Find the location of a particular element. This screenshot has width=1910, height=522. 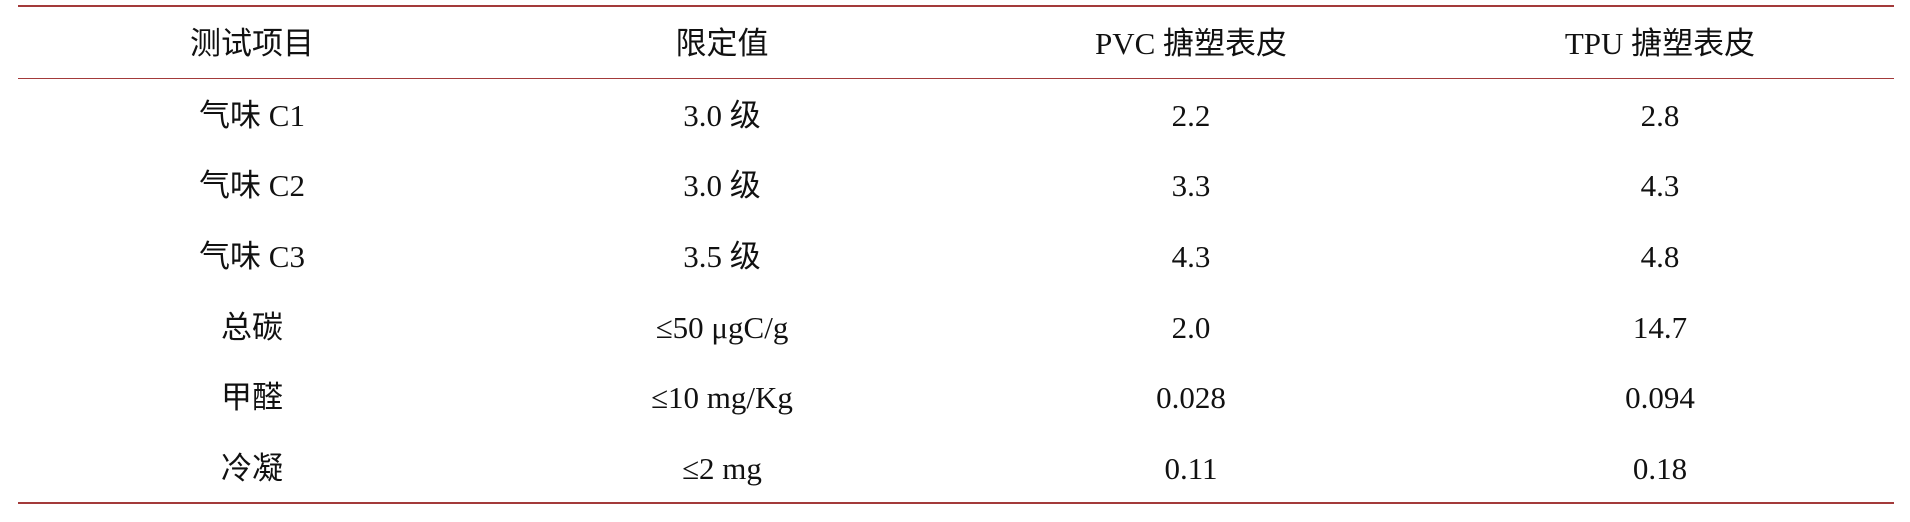

table-cell: ≤2 mg is located at coordinates (722, 468).